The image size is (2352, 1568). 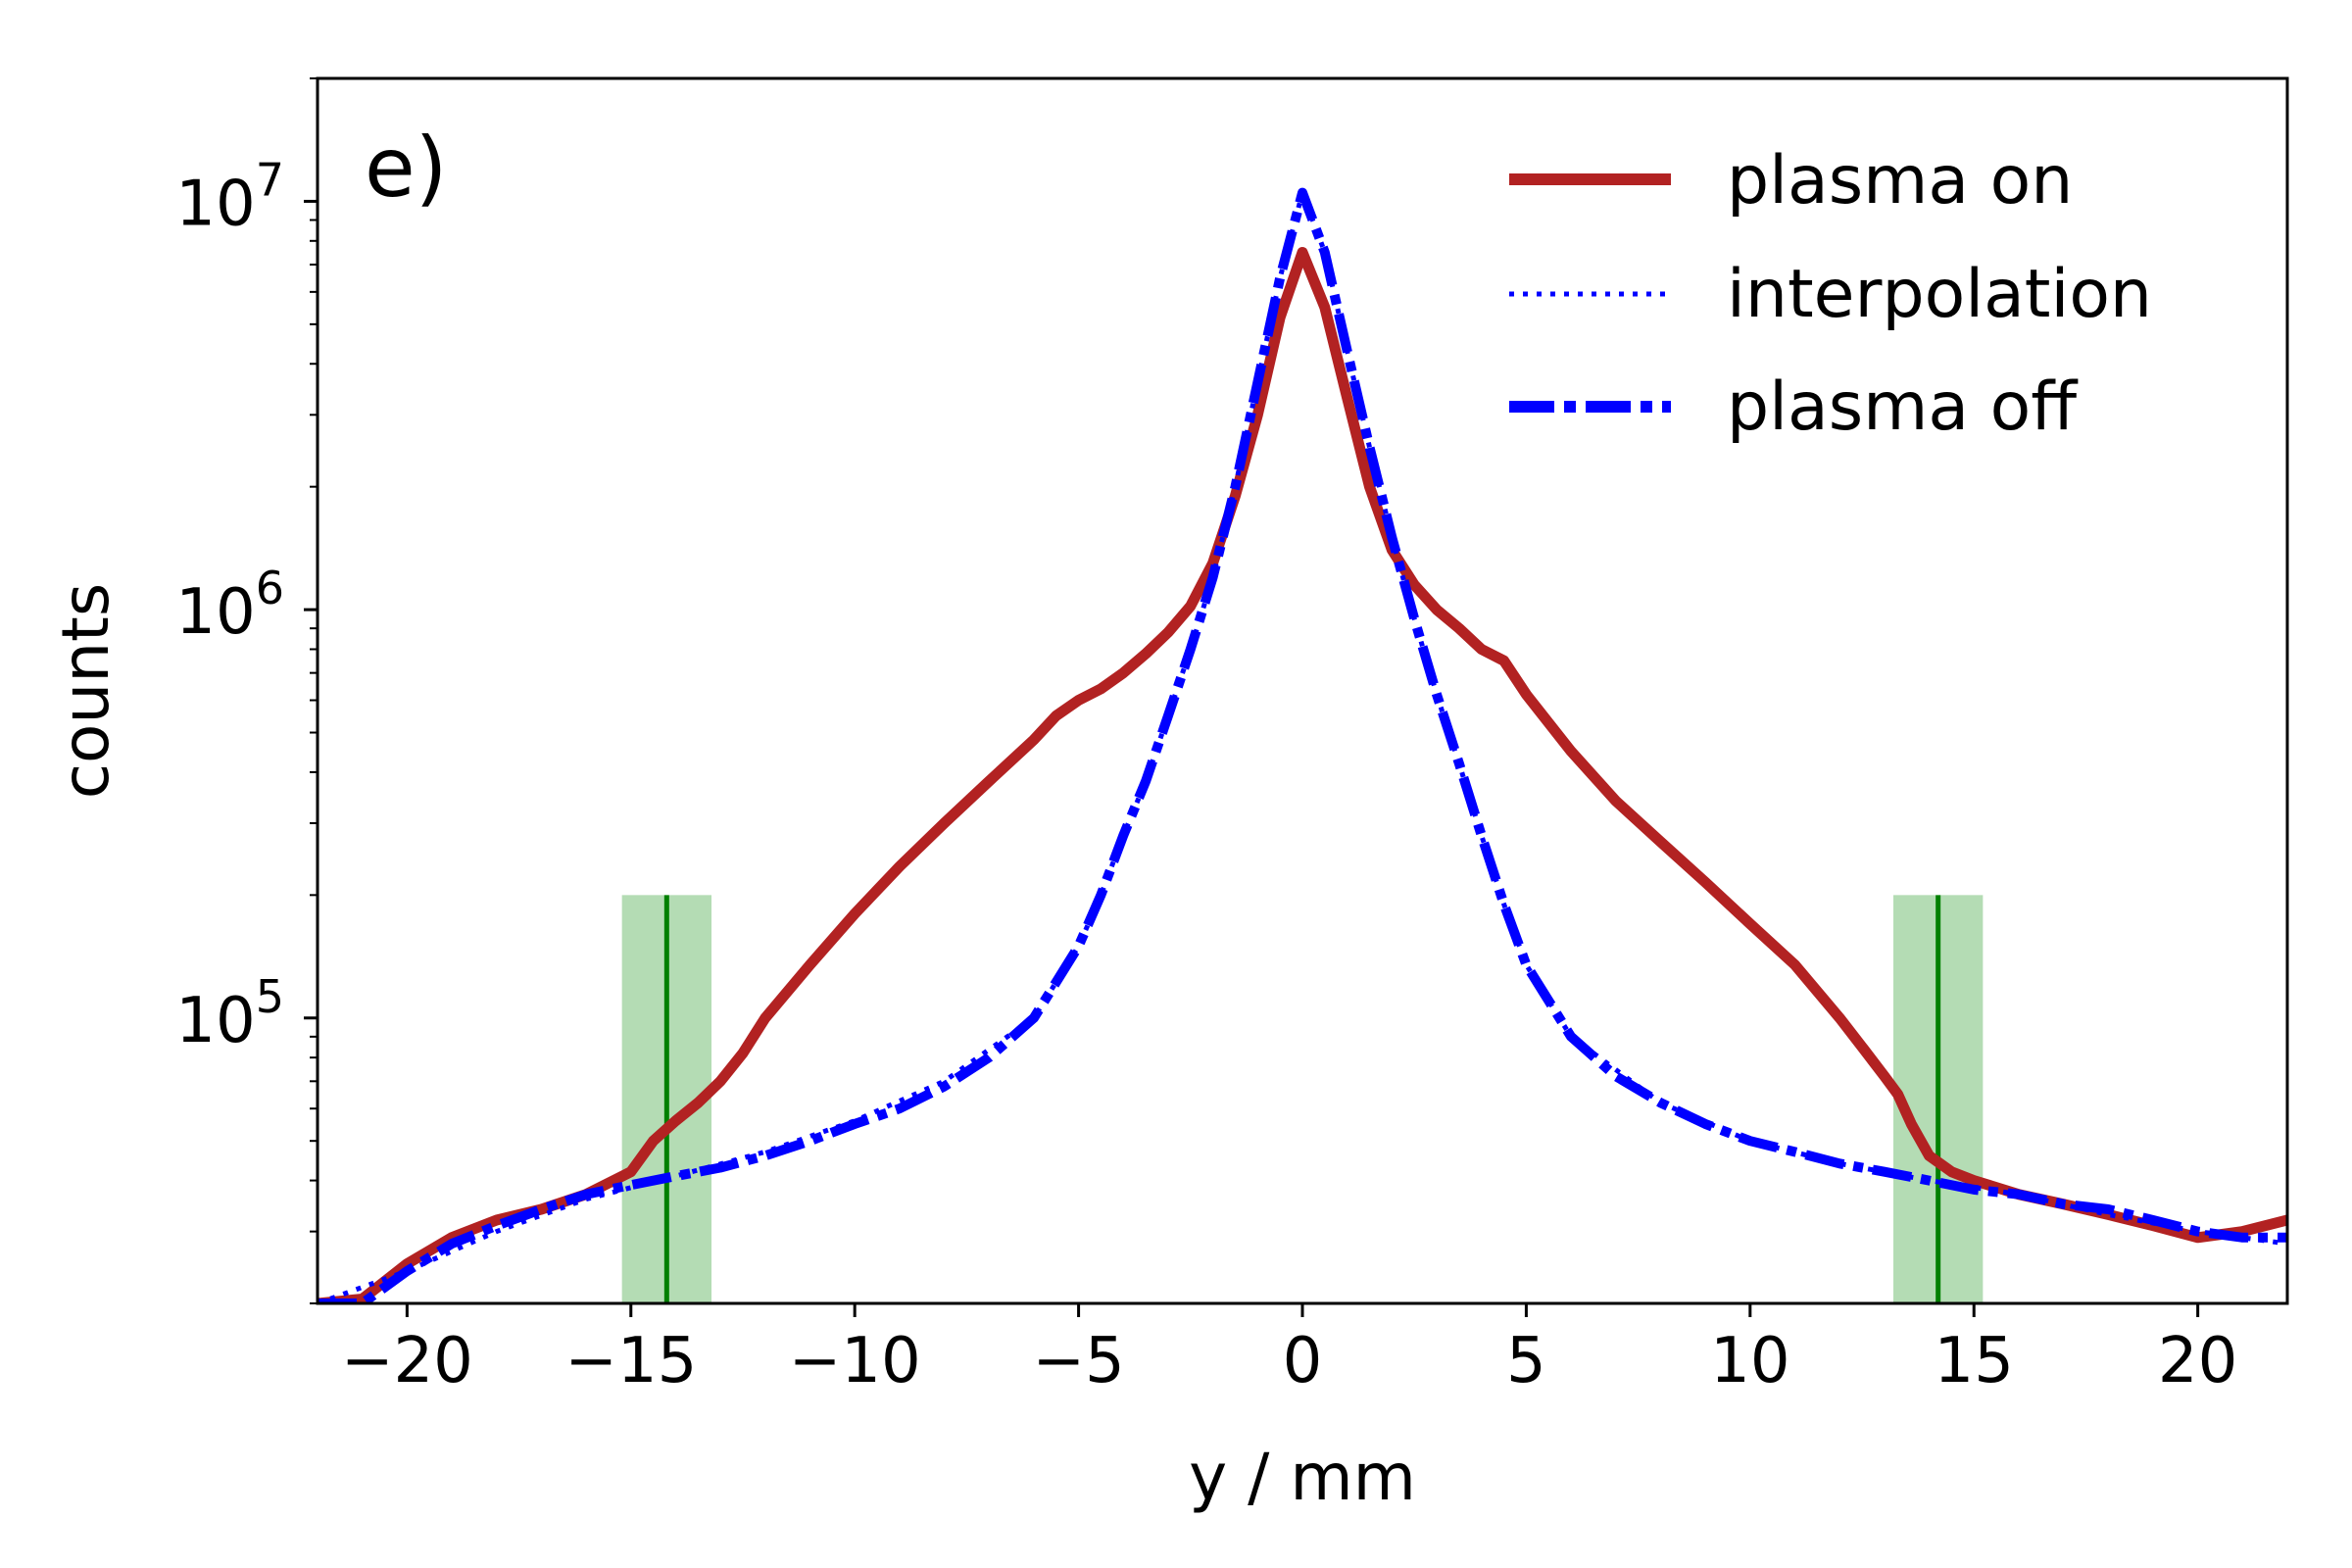 I want to click on legend-label-plasma-on: plasma on, so click(x=1900, y=181).